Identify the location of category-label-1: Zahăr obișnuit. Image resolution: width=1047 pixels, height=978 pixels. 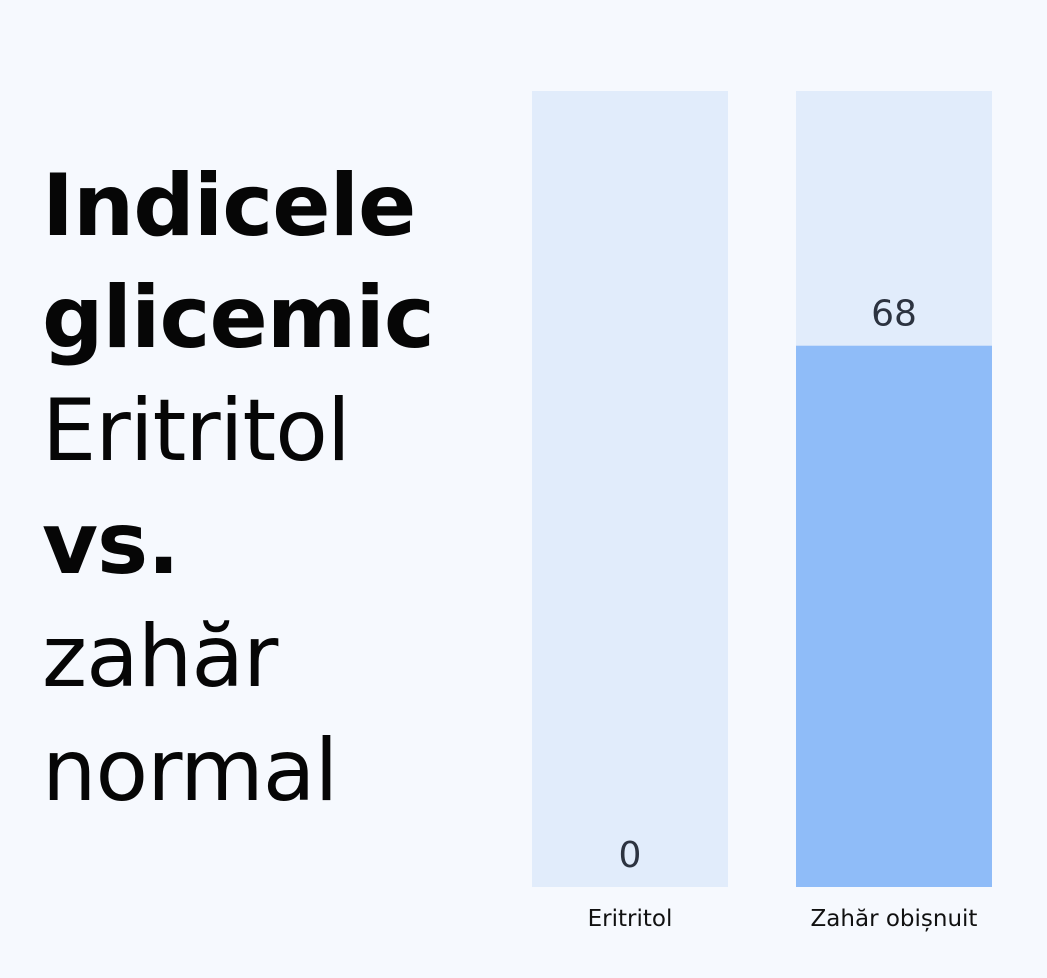
(894, 919).